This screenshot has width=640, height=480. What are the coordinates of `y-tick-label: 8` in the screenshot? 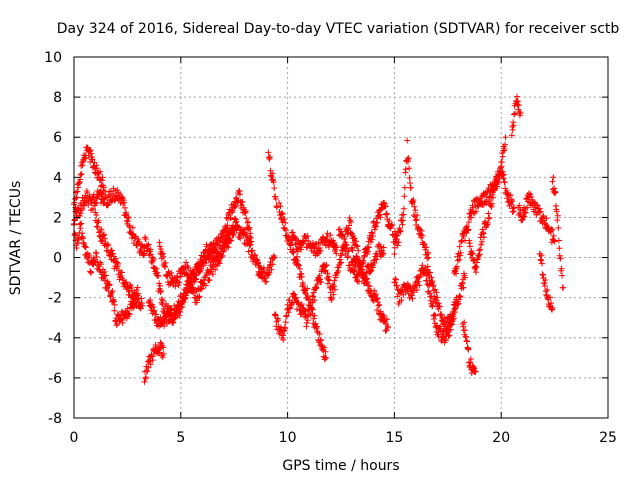 It's located at (57, 98).